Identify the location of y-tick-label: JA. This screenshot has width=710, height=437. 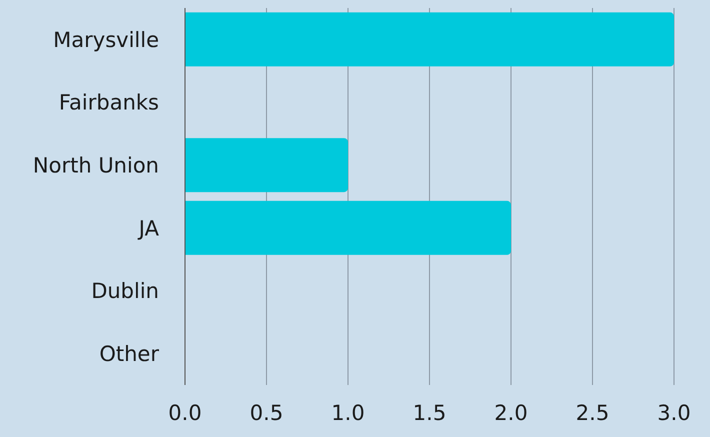
(148, 228).